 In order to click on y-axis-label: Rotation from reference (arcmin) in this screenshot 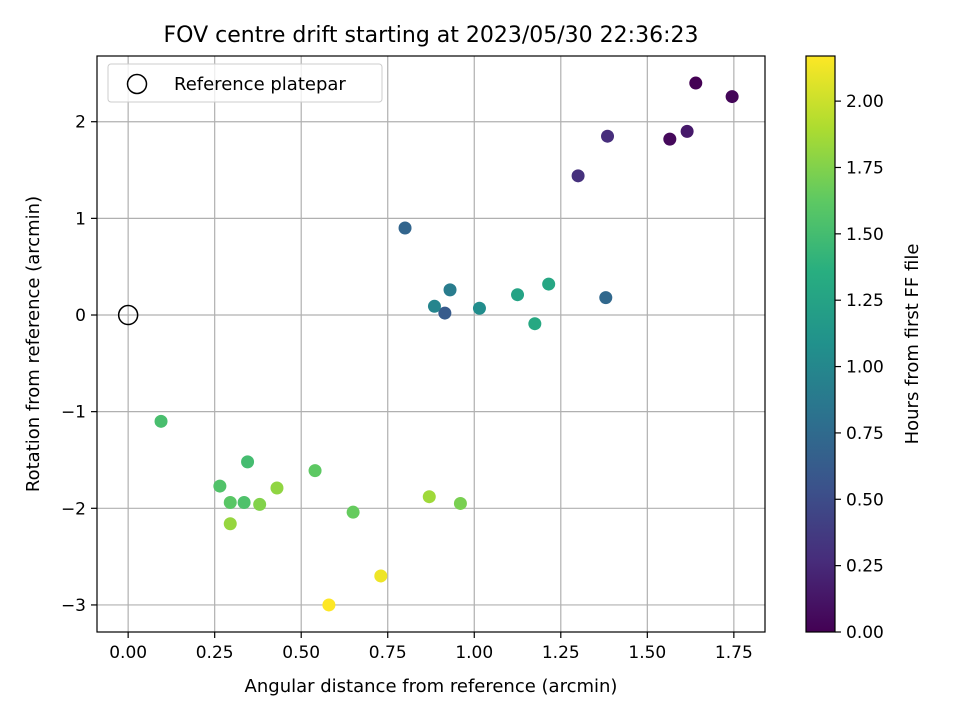, I will do `click(33, 344)`.